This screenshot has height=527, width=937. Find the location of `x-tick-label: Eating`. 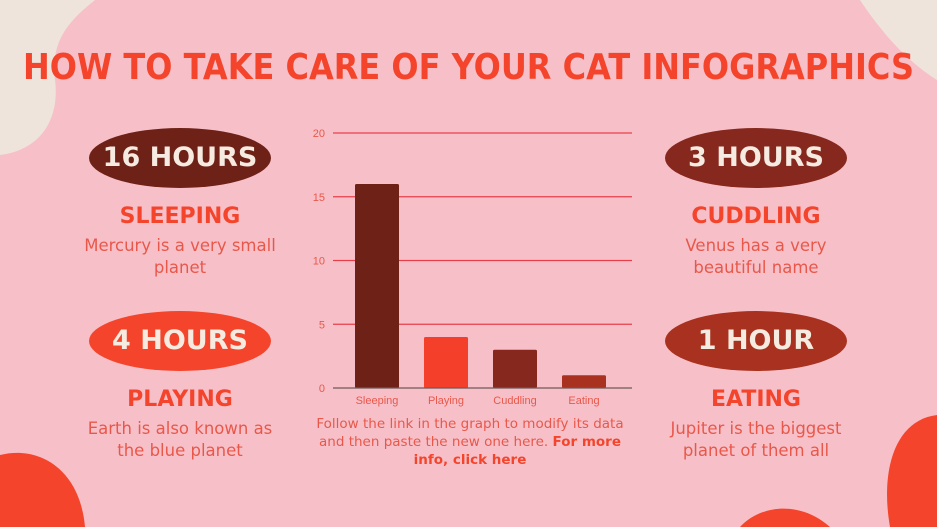

x-tick-label: Eating is located at coordinates (583, 401).